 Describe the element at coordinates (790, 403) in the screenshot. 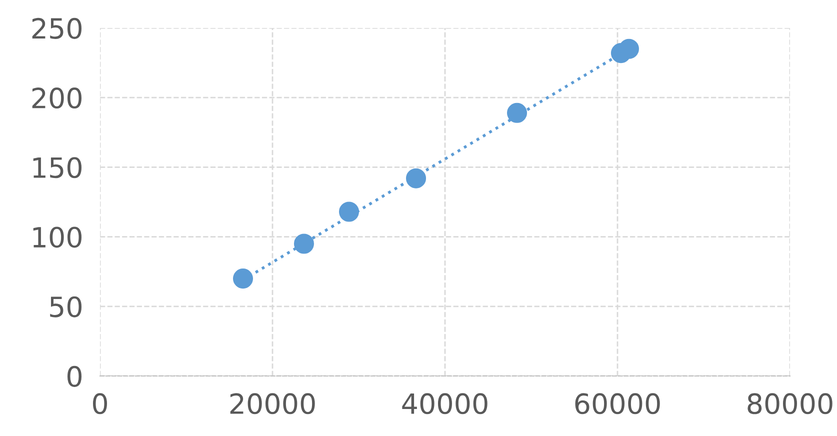

I see `x-tick-label: 80000` at that location.